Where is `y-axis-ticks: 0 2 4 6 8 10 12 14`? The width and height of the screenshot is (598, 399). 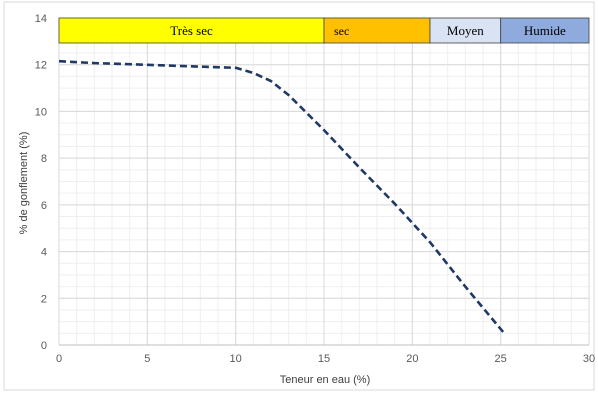 y-axis-ticks: 0 2 4 6 8 10 12 14 is located at coordinates (41, 182).